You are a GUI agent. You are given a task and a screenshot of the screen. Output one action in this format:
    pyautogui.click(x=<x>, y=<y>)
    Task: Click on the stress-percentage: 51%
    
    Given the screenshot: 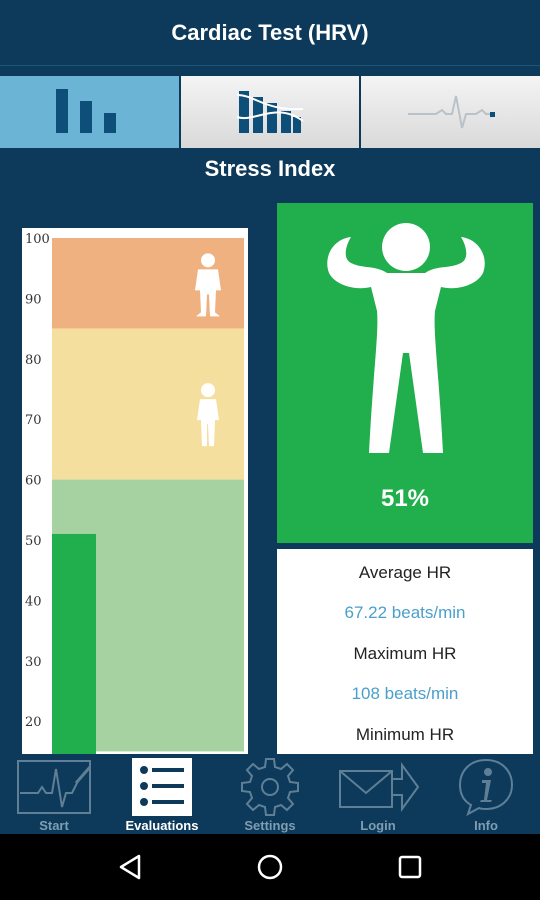 What is the action you would take?
    pyautogui.click(x=405, y=498)
    